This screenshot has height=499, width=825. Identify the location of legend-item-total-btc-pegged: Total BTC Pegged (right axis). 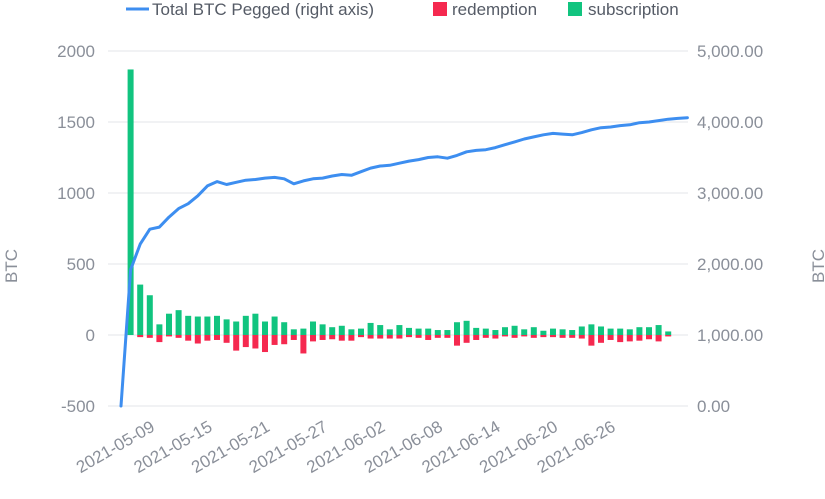
(250, 9).